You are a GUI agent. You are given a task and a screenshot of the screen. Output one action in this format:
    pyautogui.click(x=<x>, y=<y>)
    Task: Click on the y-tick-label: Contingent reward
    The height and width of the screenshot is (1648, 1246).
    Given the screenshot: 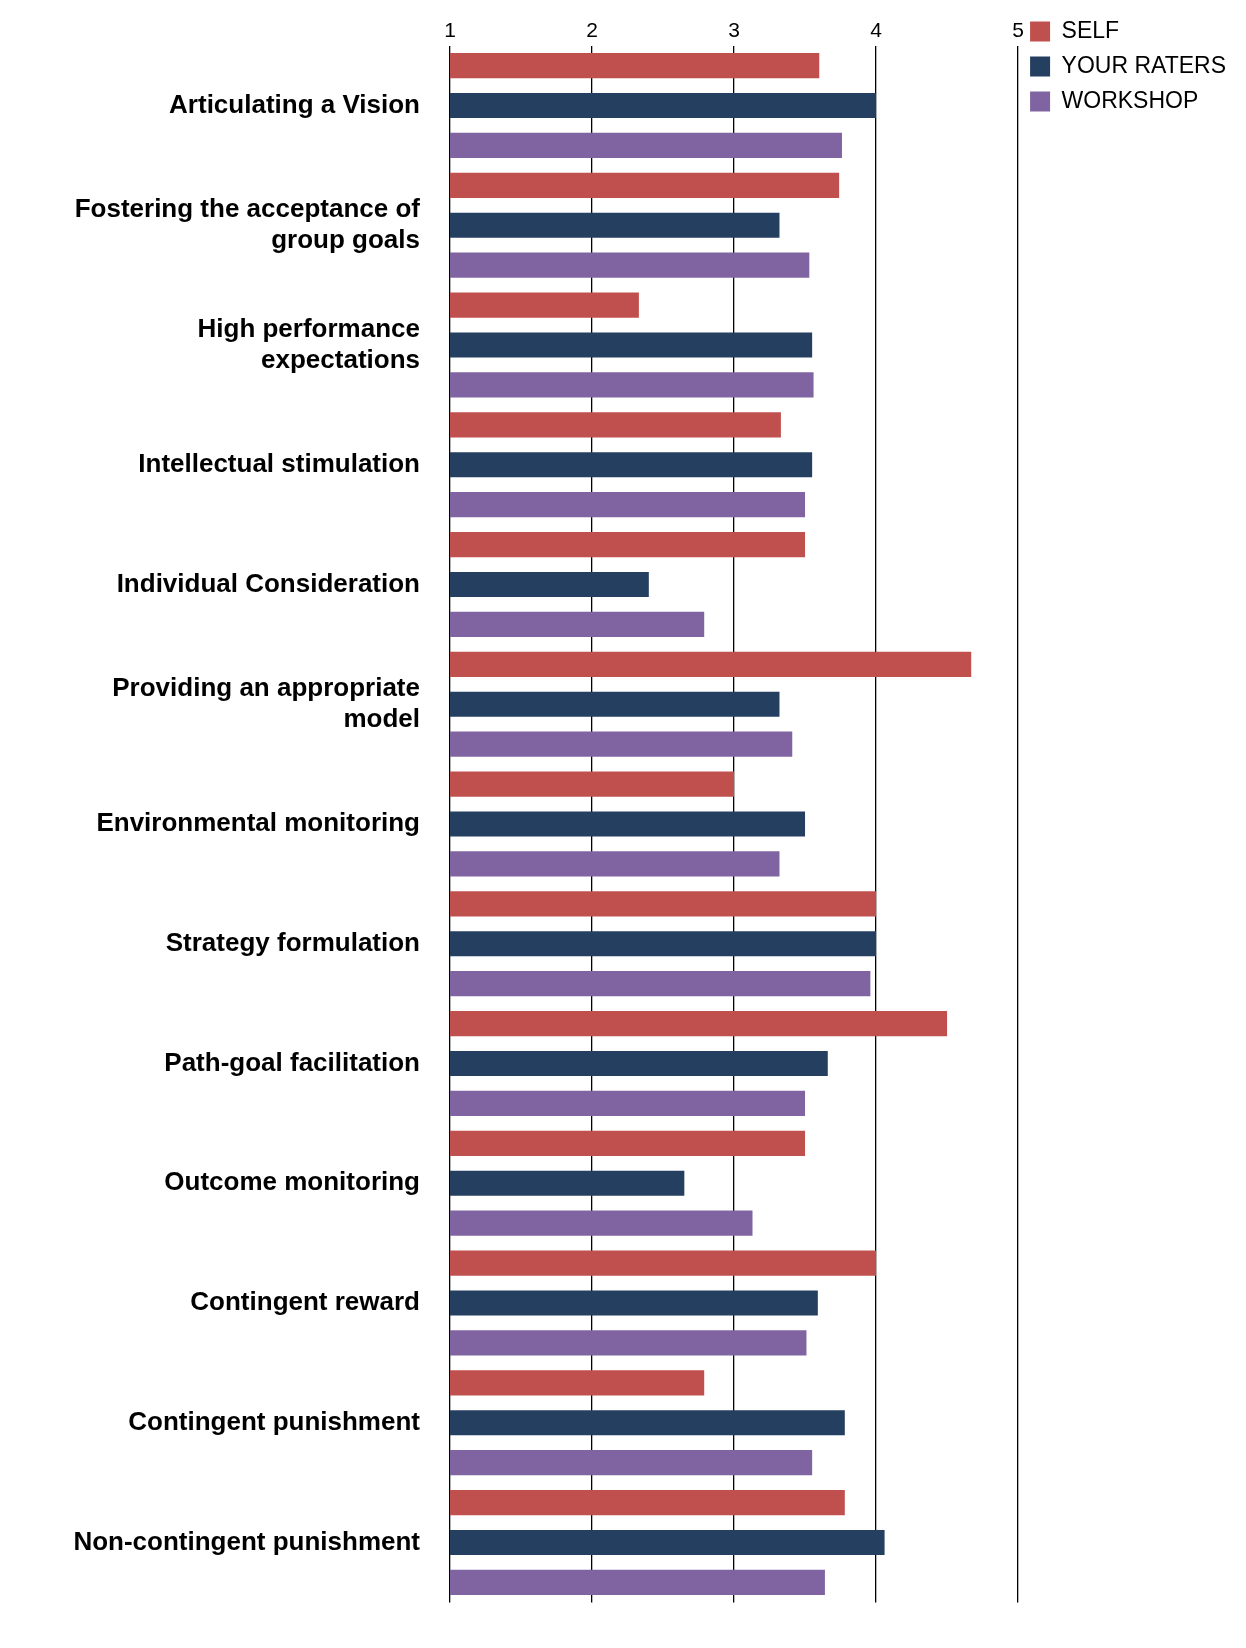 What is the action you would take?
    pyautogui.click(x=305, y=1301)
    